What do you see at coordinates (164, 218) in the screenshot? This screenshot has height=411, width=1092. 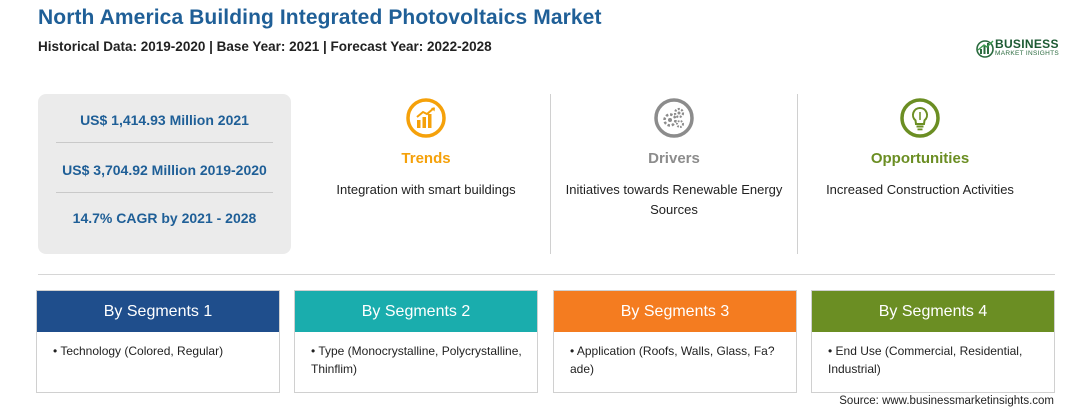 I see `stat-cagr: 14.7% CAGR by 2021 - 2028` at bounding box center [164, 218].